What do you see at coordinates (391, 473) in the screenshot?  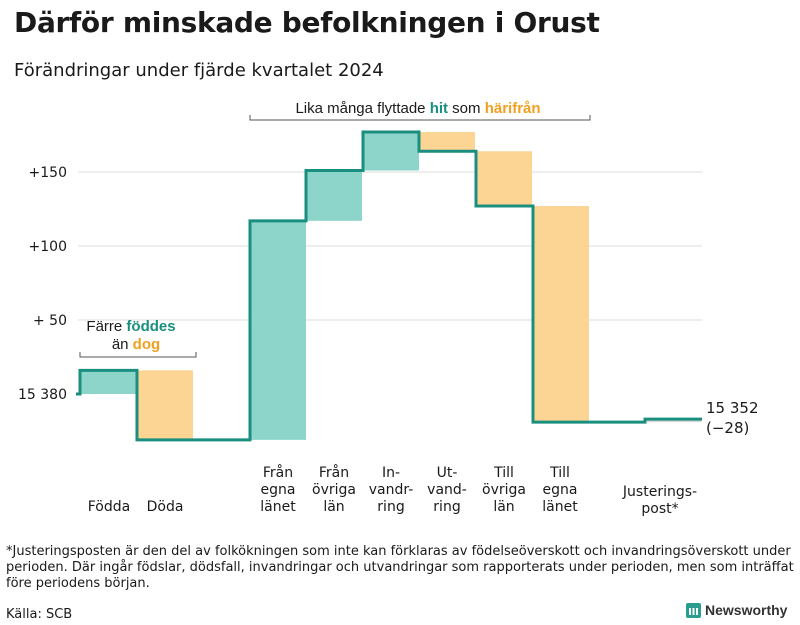 I see `category-label-line: In-` at bounding box center [391, 473].